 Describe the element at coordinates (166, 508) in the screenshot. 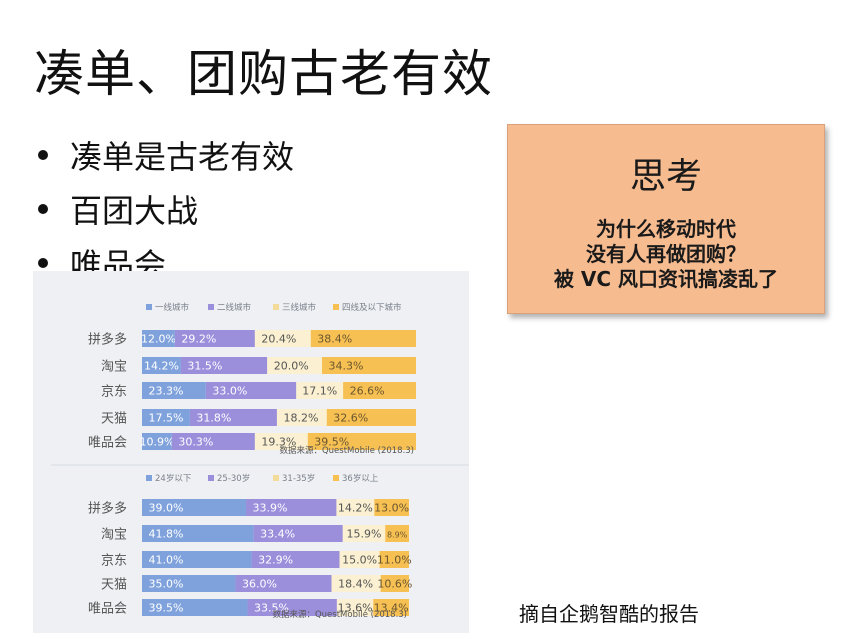

I see `data-label: 39.0%` at that location.